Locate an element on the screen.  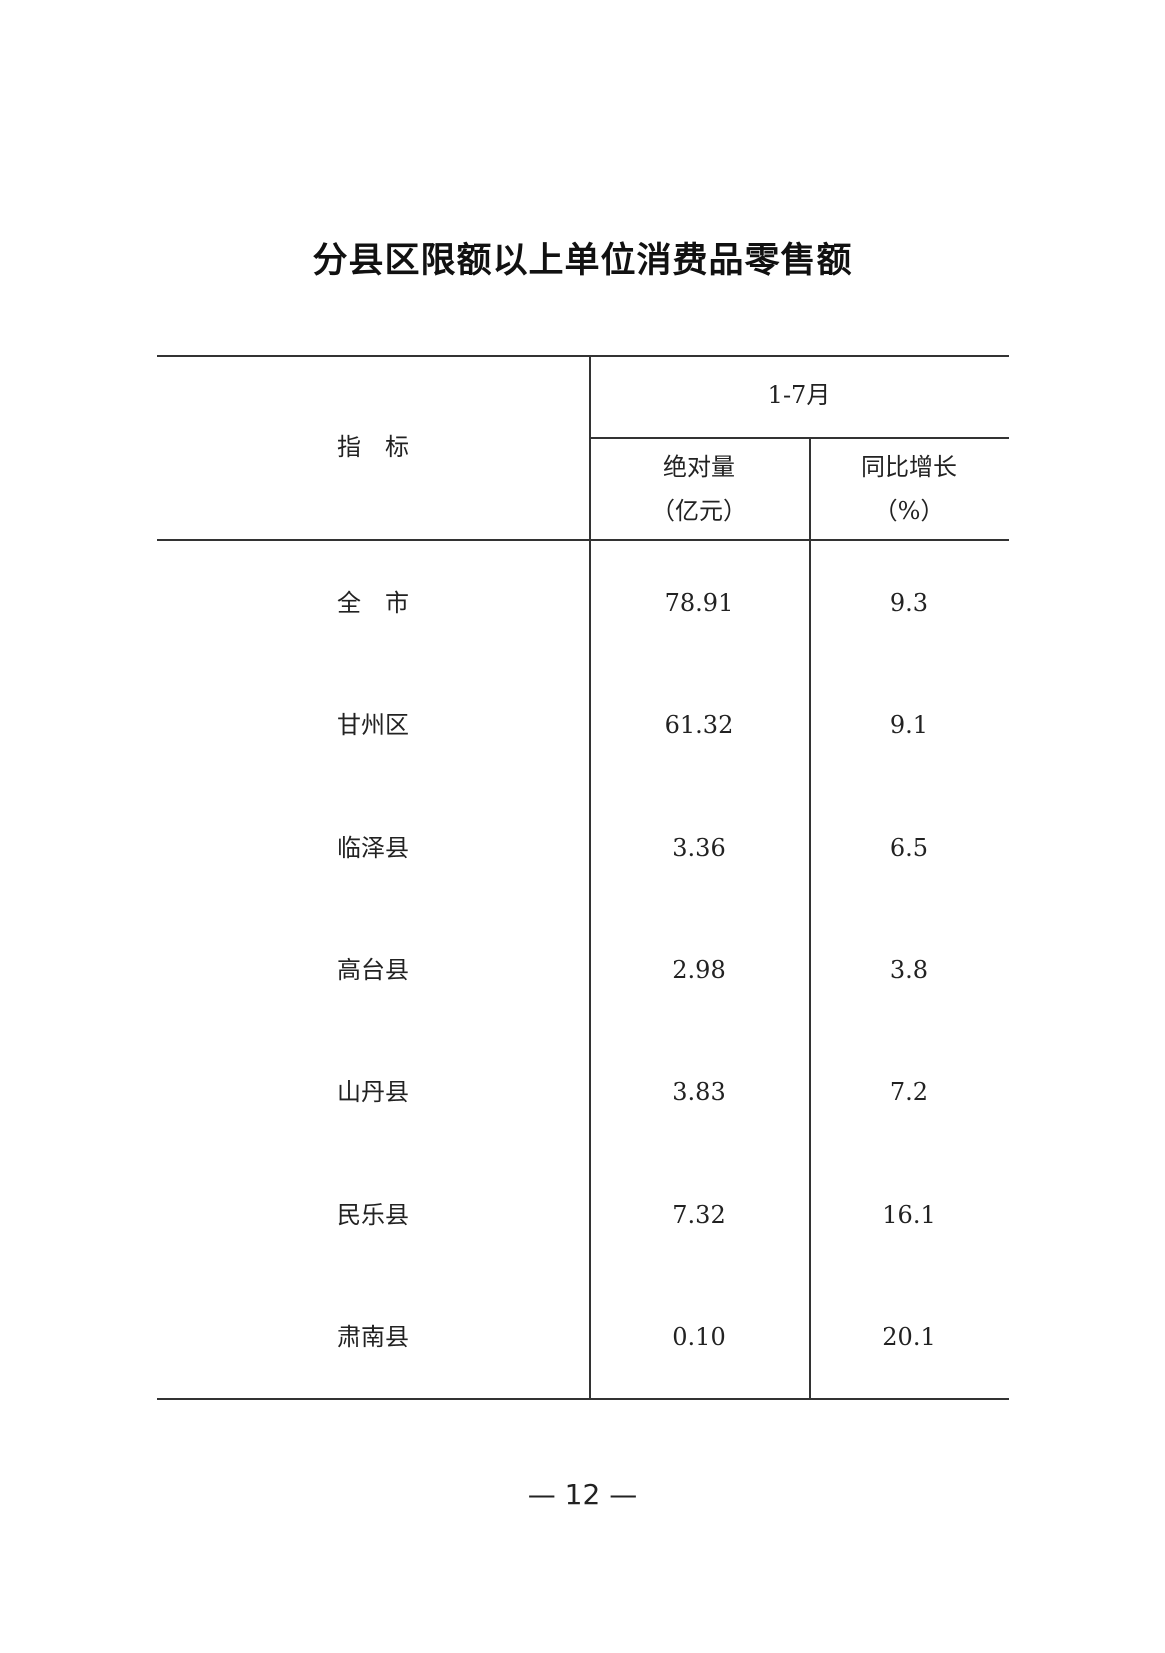
header-value-label: 绝对量 is located at coordinates (699, 467).